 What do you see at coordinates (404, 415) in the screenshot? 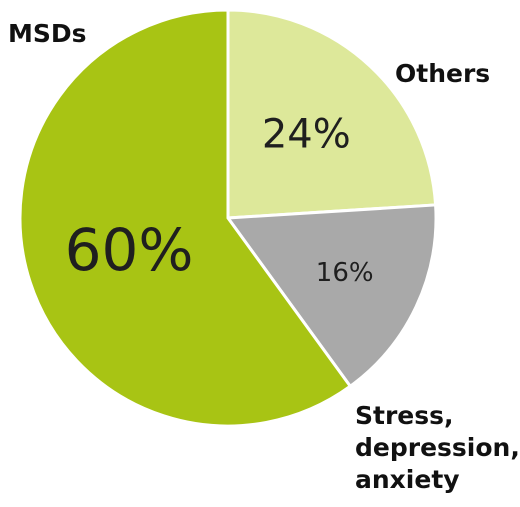
I see `slice-label-stress-line-1: Stress,` at bounding box center [404, 415].